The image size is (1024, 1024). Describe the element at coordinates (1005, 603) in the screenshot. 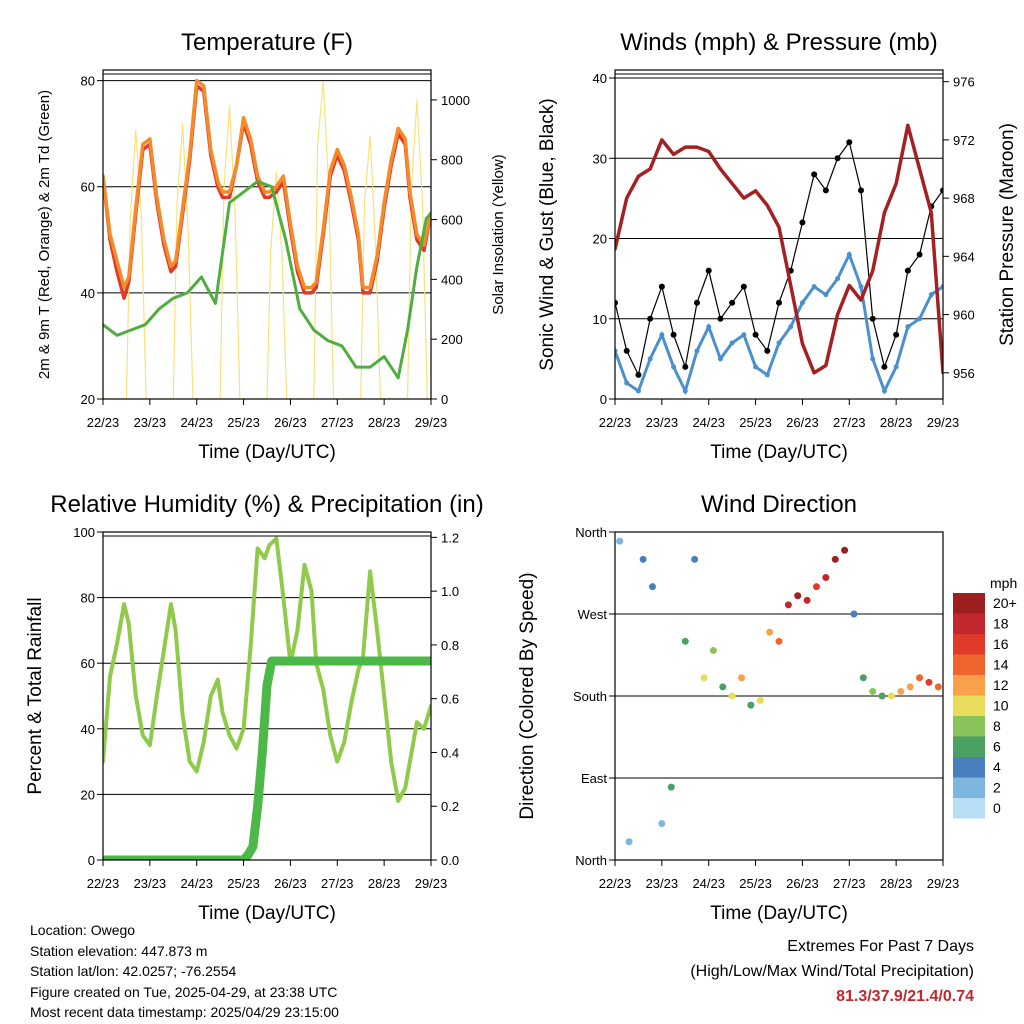

I see `speed-legend-label: 20+` at that location.